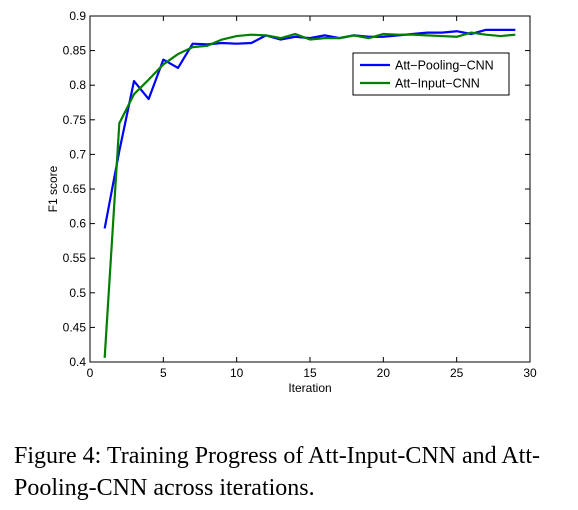  I want to click on y-tick-label: 0.65, so click(75, 189).